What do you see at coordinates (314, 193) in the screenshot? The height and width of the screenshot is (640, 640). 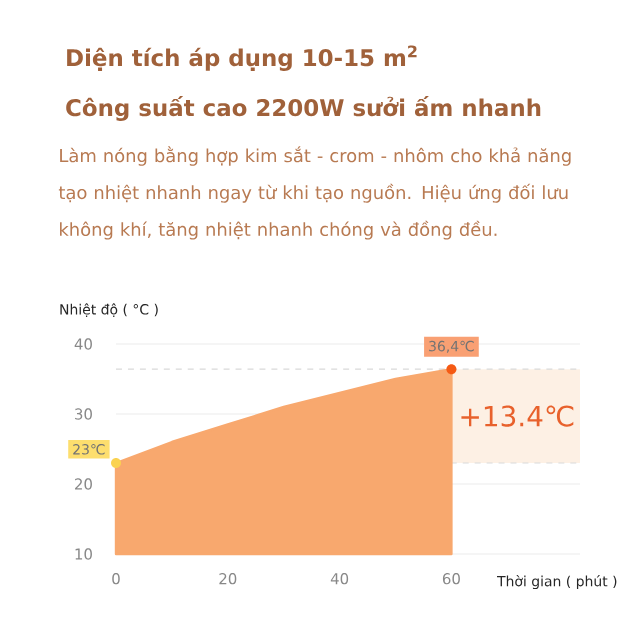 I see `text: Làm nóng bằng hợp kim sắt - crom - nhôm cho khả năng tạo nhiệt nhanh ngay từ khi tạo nguồn. Hiệu ứng đối lưu không khí, tăng nhiệt nhanh chóng và đồng đều.` at bounding box center [314, 193].